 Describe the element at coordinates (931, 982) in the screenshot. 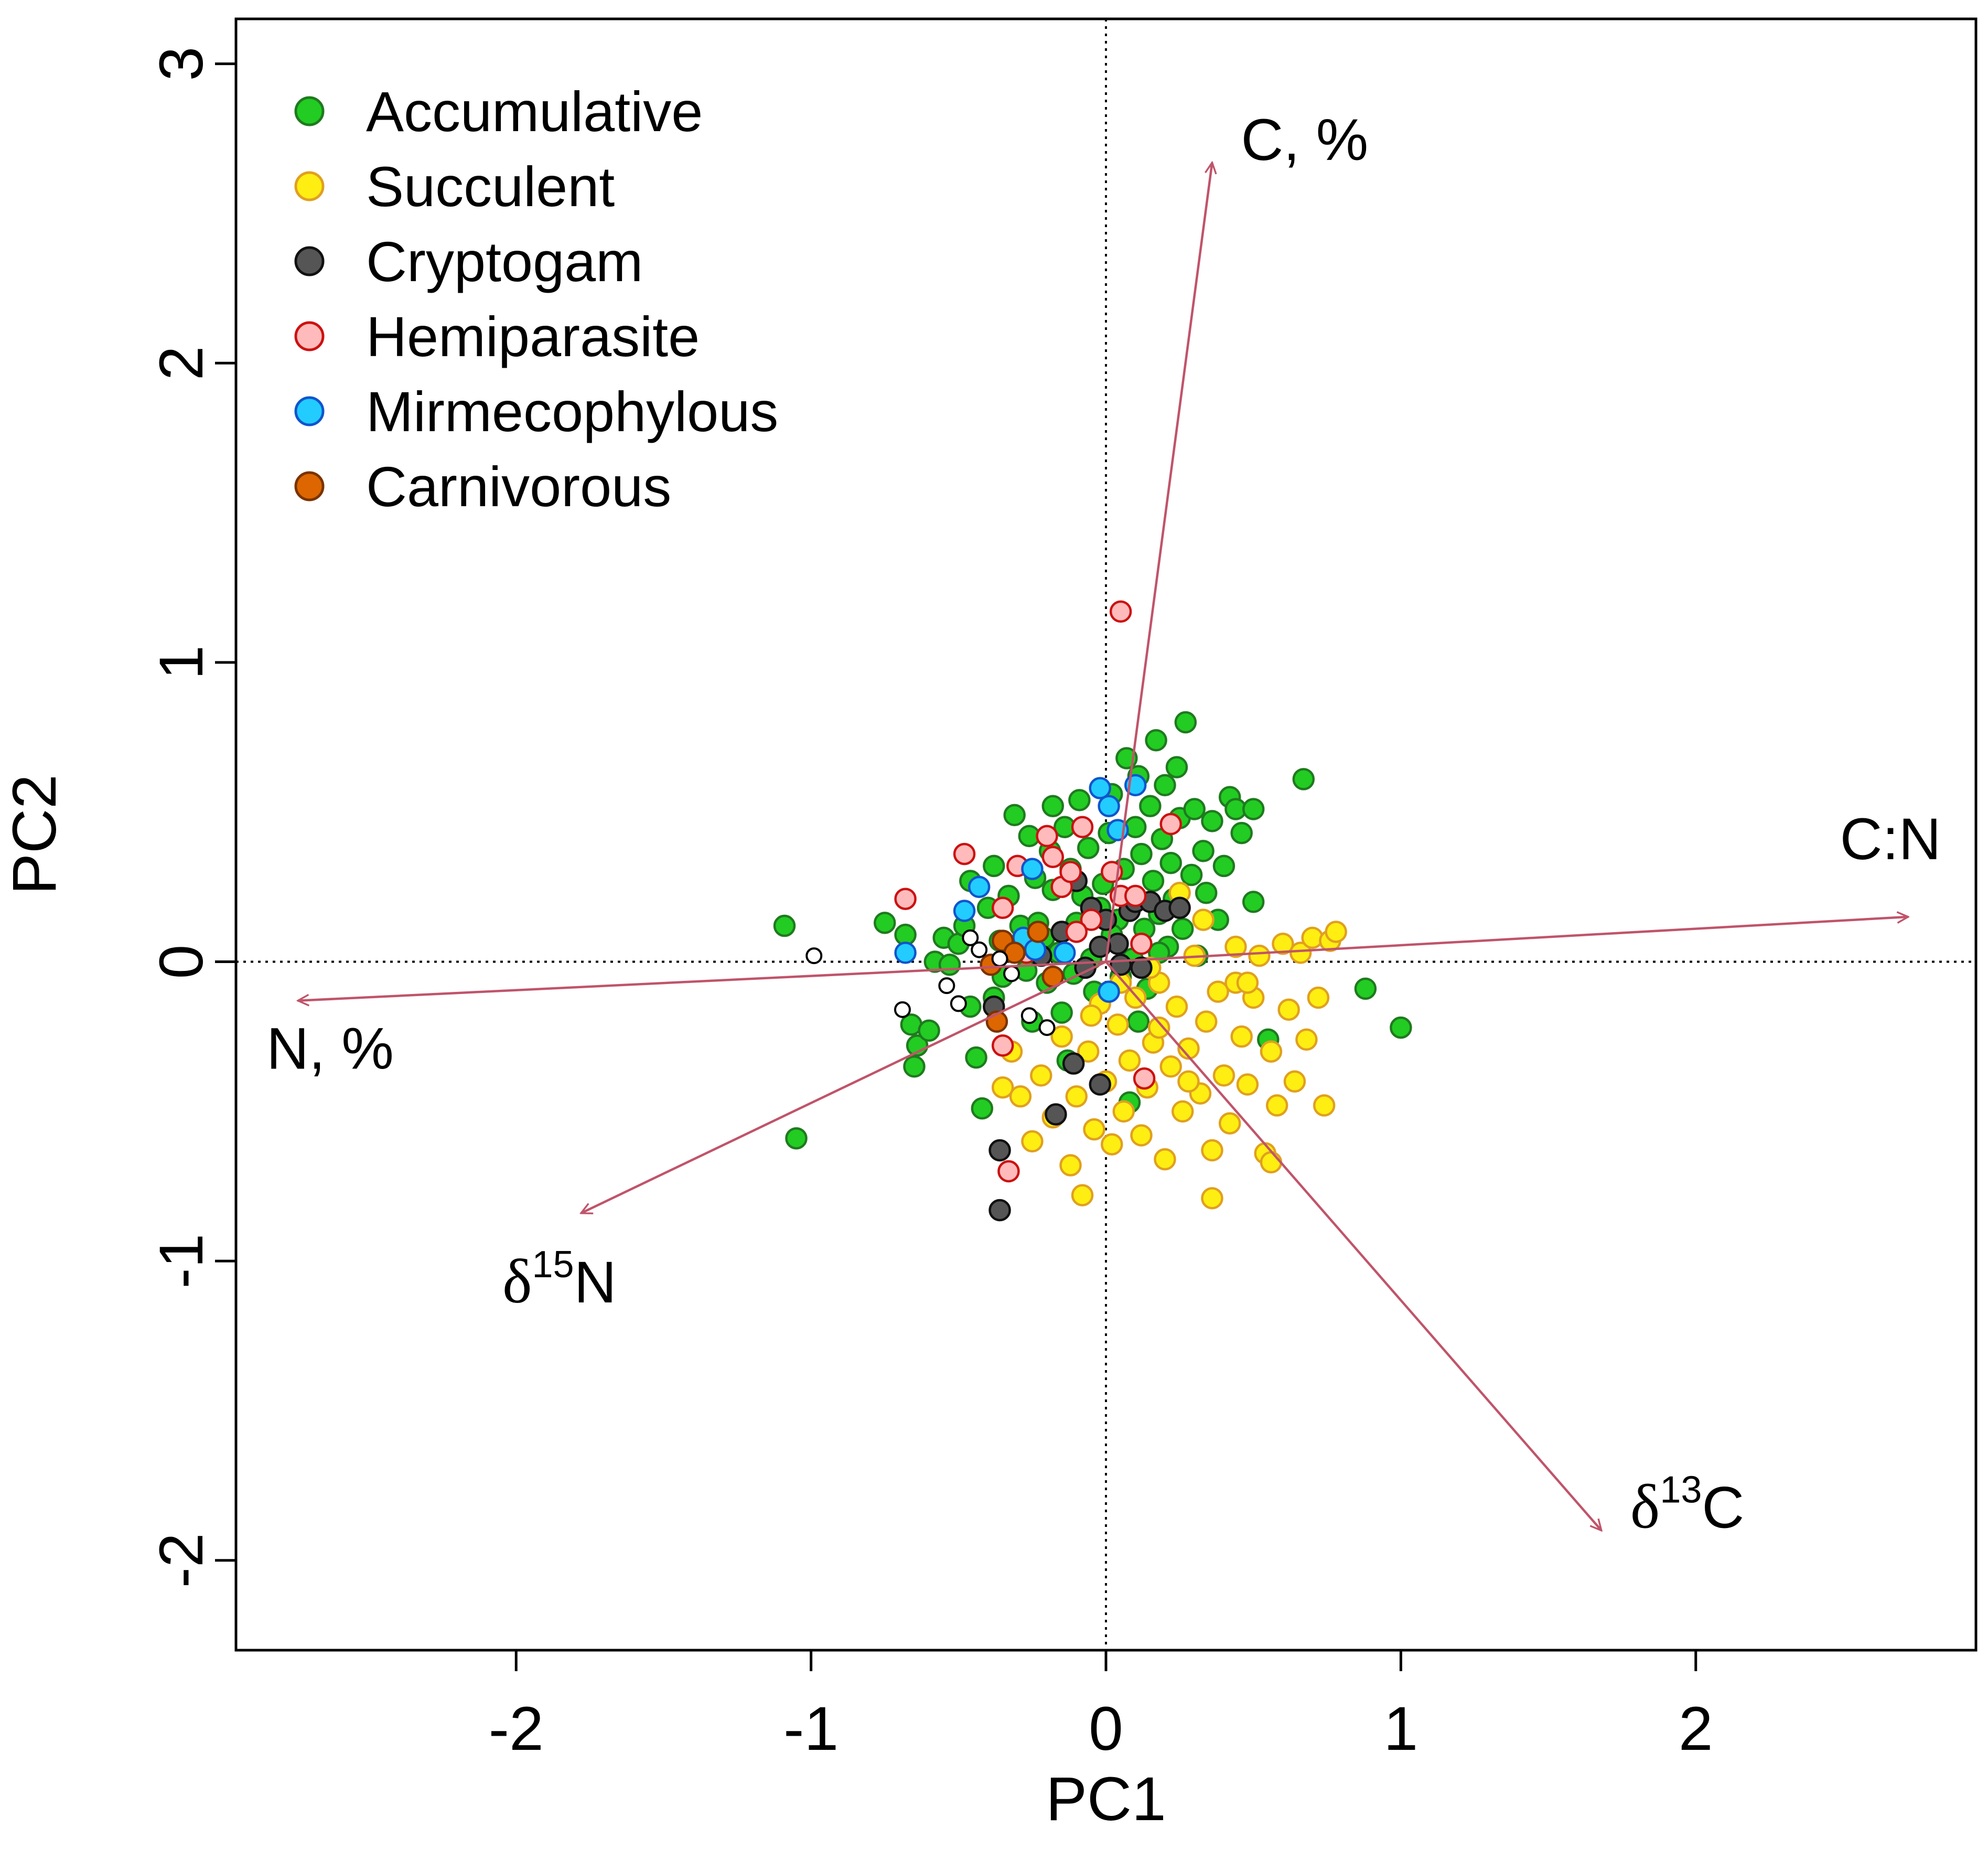

I see `series-other` at that location.